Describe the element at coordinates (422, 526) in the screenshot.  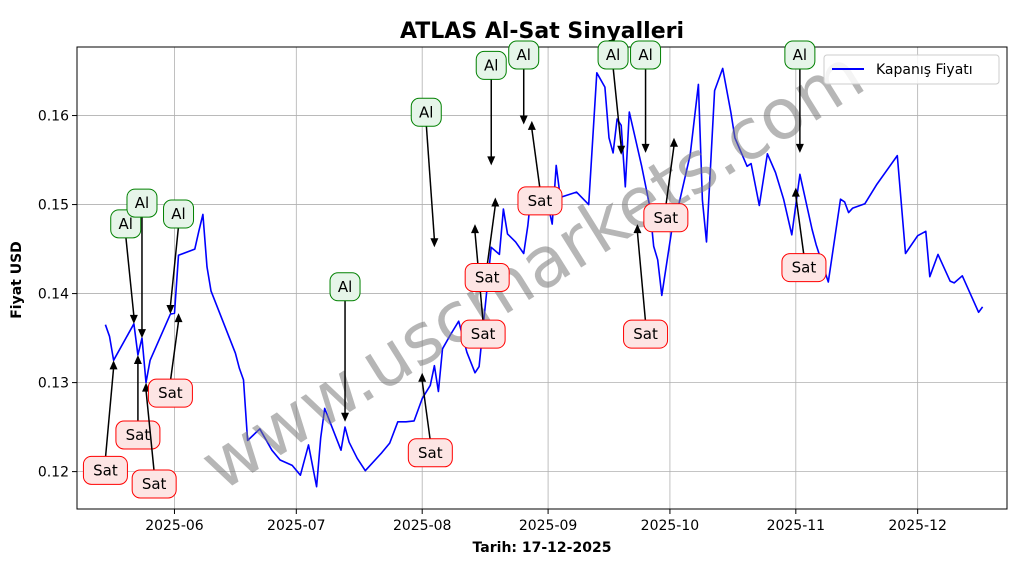
I see `x-tick-label: 2025-08` at that location.